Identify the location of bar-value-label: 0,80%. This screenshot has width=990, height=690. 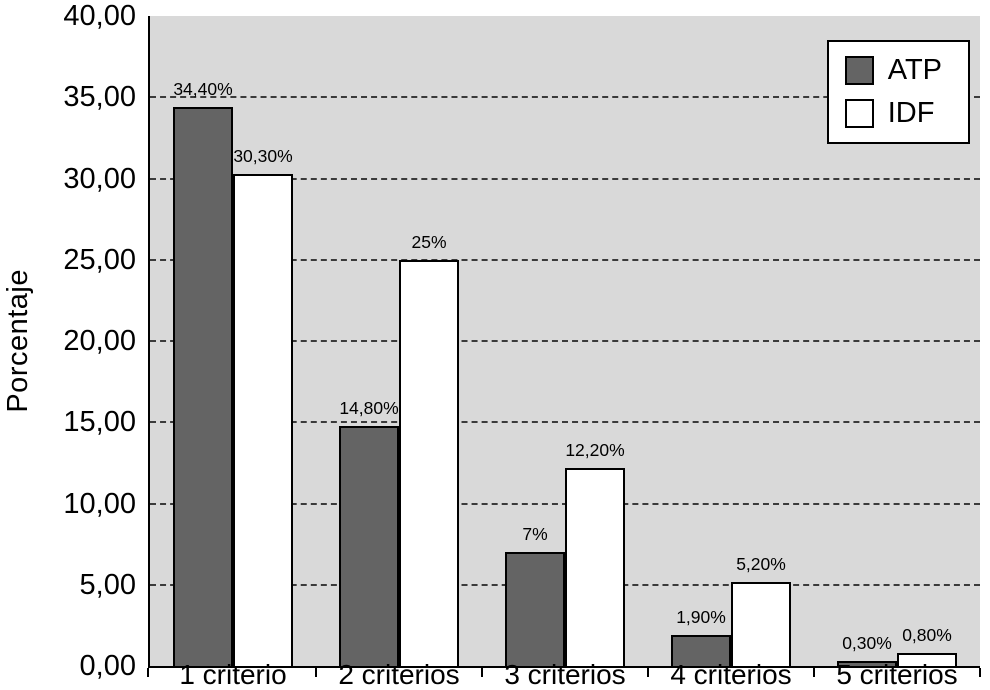
(927, 635).